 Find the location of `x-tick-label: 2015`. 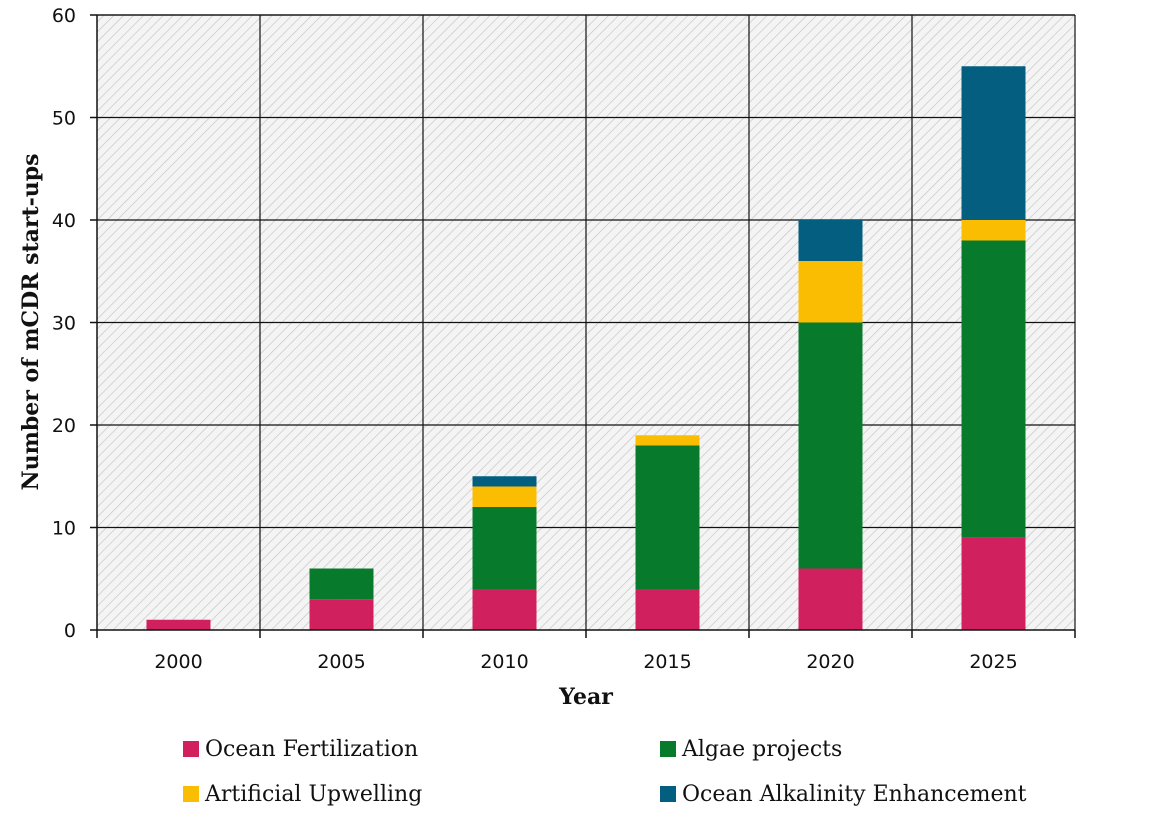

x-tick-label: 2015 is located at coordinates (667, 662).